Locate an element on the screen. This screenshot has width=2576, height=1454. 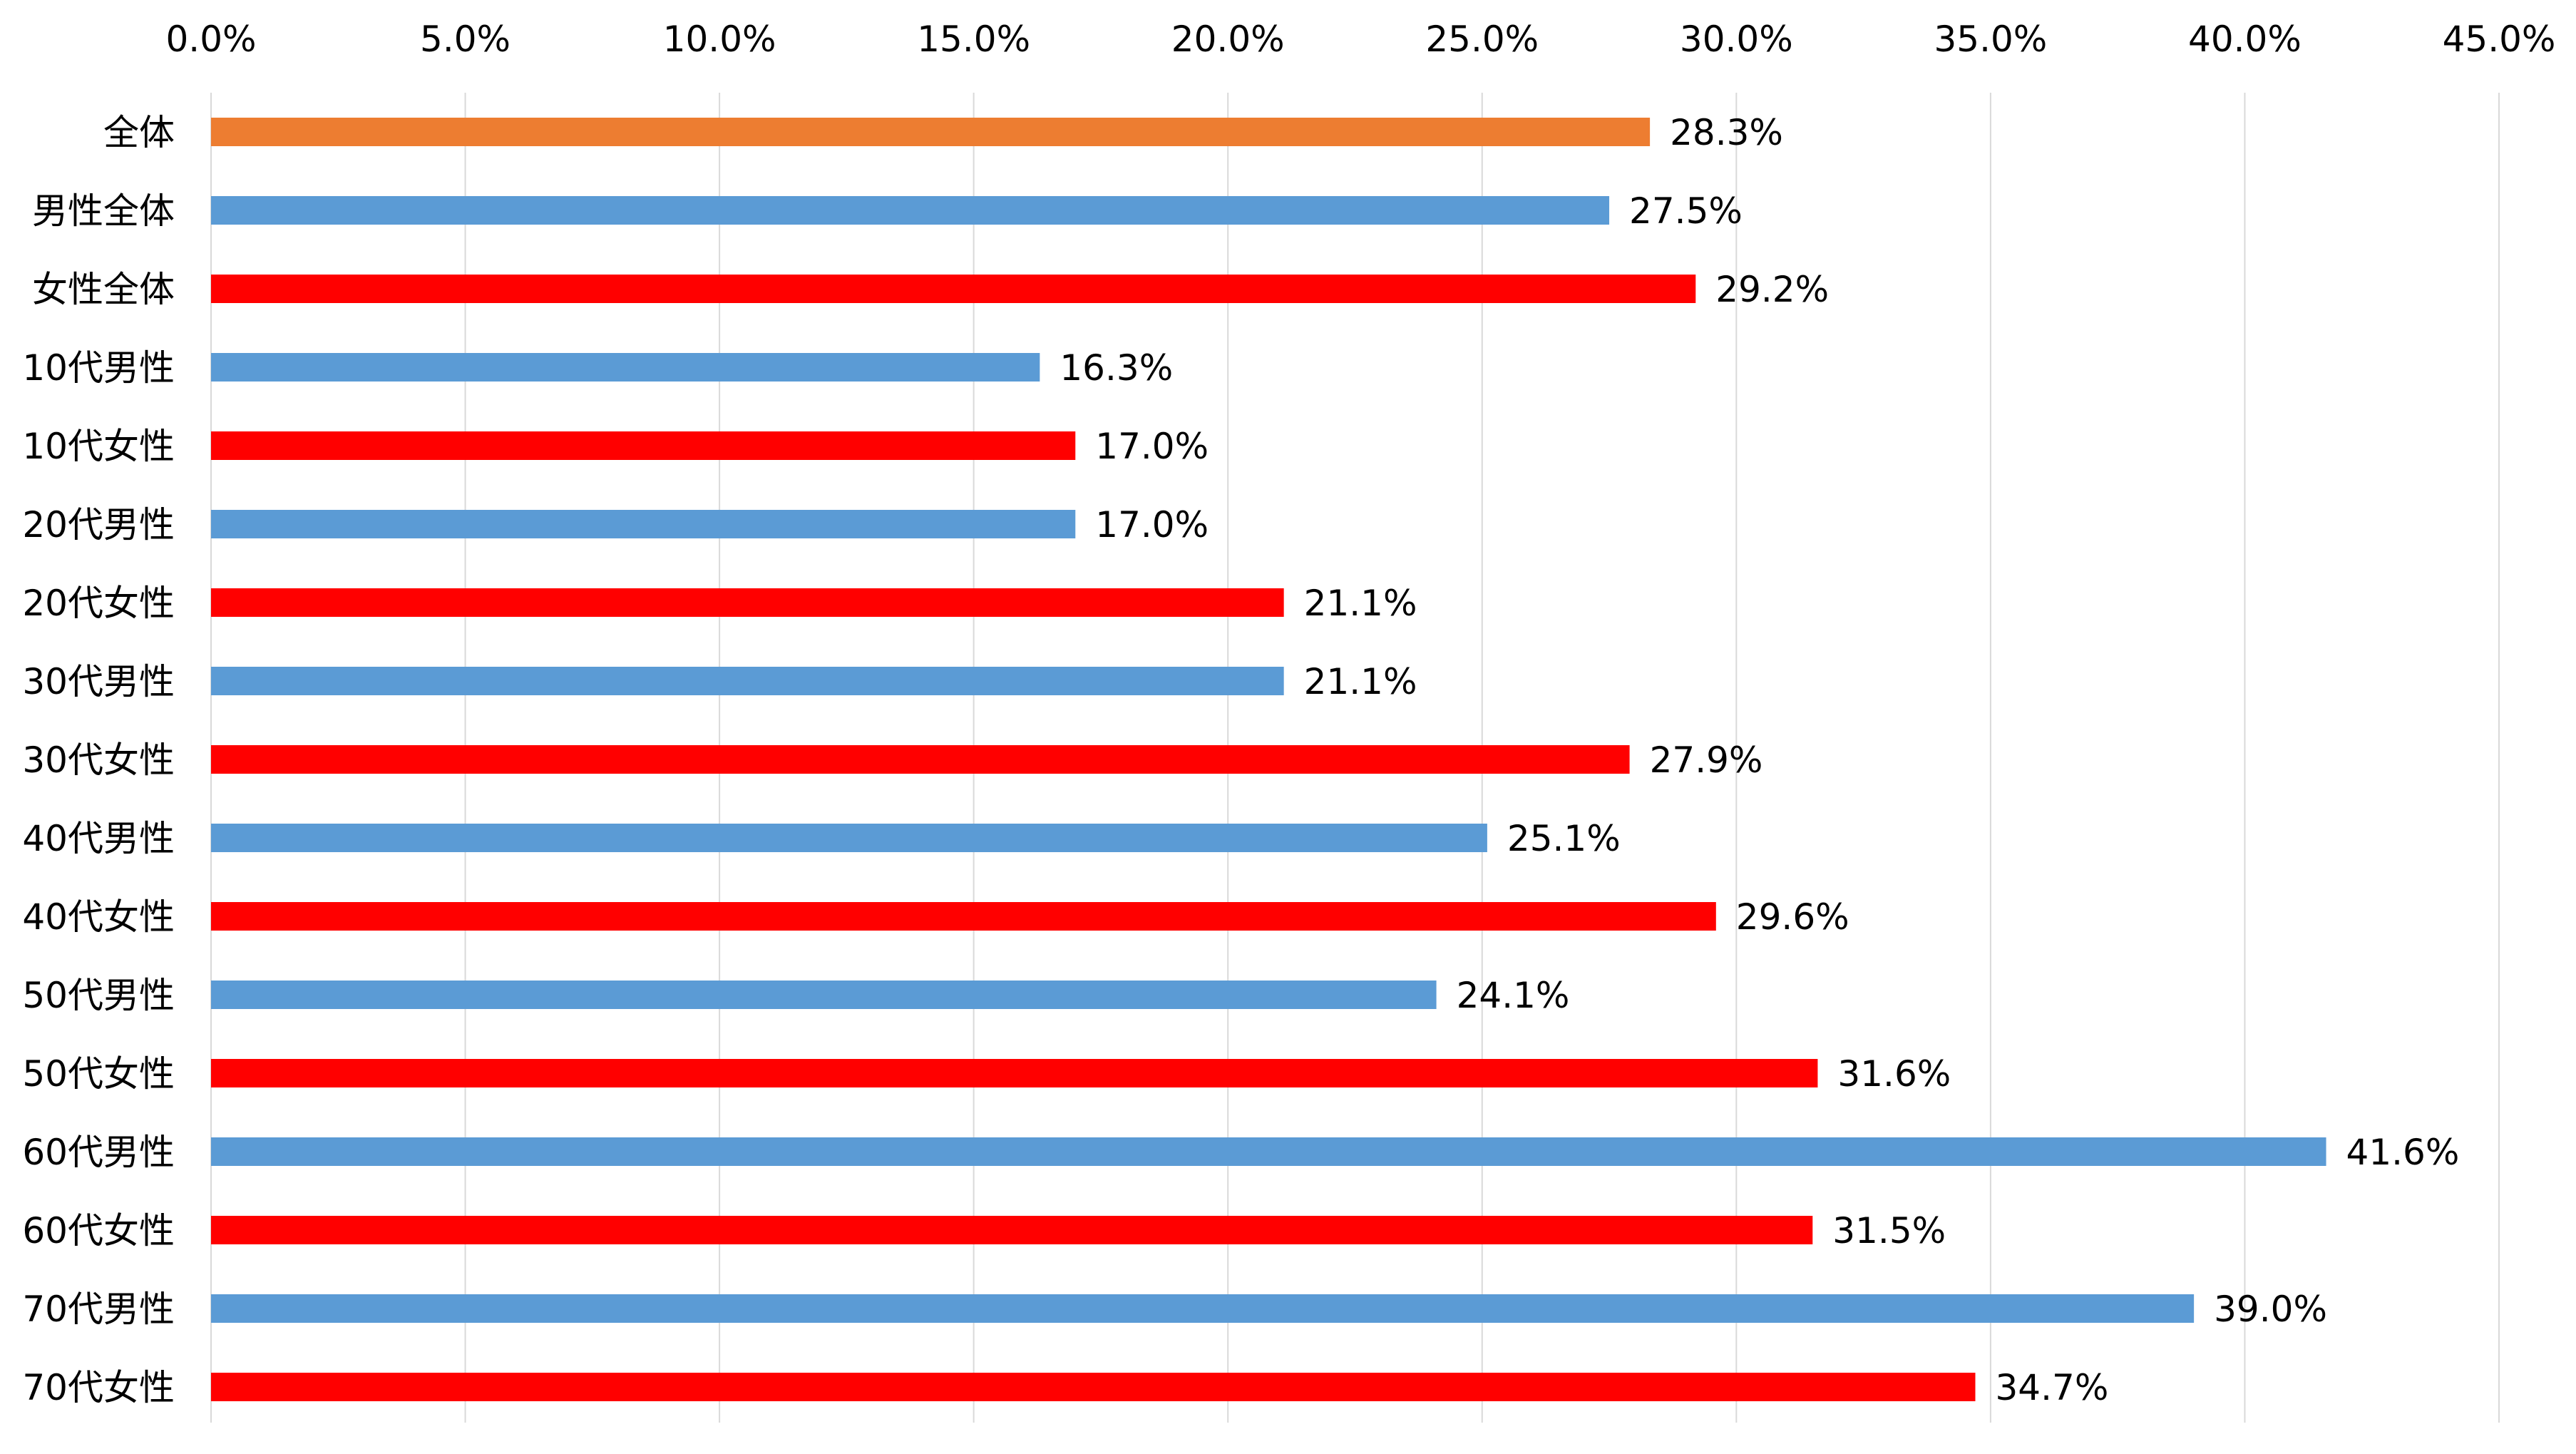
x-tick-label: 15.0% is located at coordinates (973, 39).